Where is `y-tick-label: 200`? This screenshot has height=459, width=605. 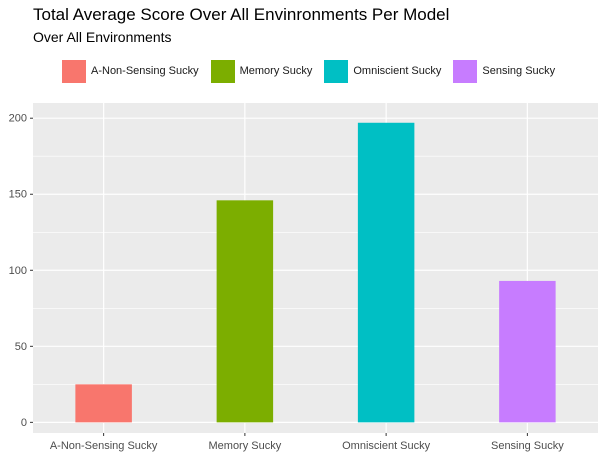 y-tick-label: 200 is located at coordinates (18, 119).